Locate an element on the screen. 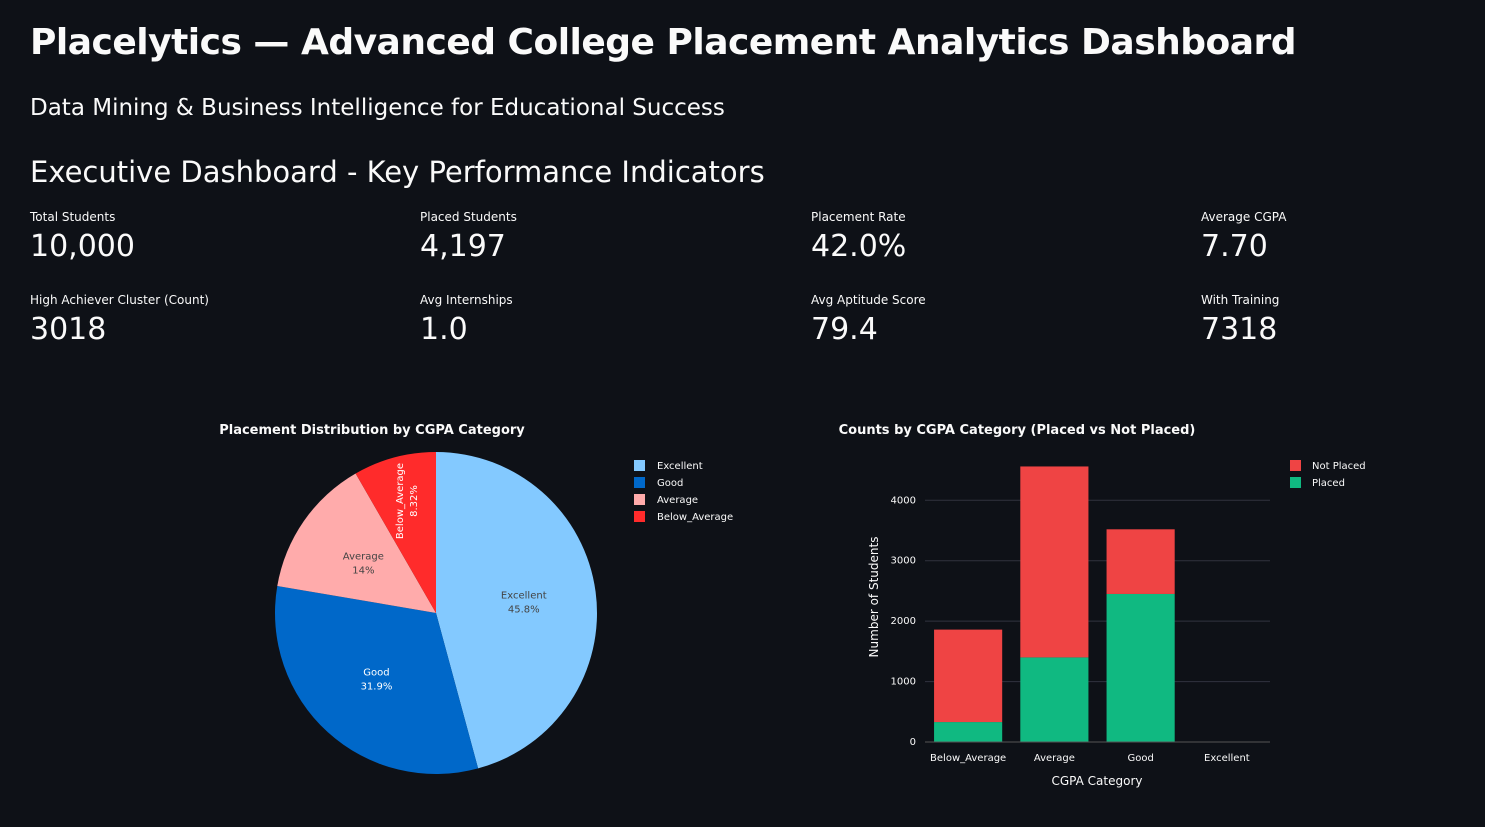  pie-label-below-average: Below_Average is located at coordinates (400, 501).